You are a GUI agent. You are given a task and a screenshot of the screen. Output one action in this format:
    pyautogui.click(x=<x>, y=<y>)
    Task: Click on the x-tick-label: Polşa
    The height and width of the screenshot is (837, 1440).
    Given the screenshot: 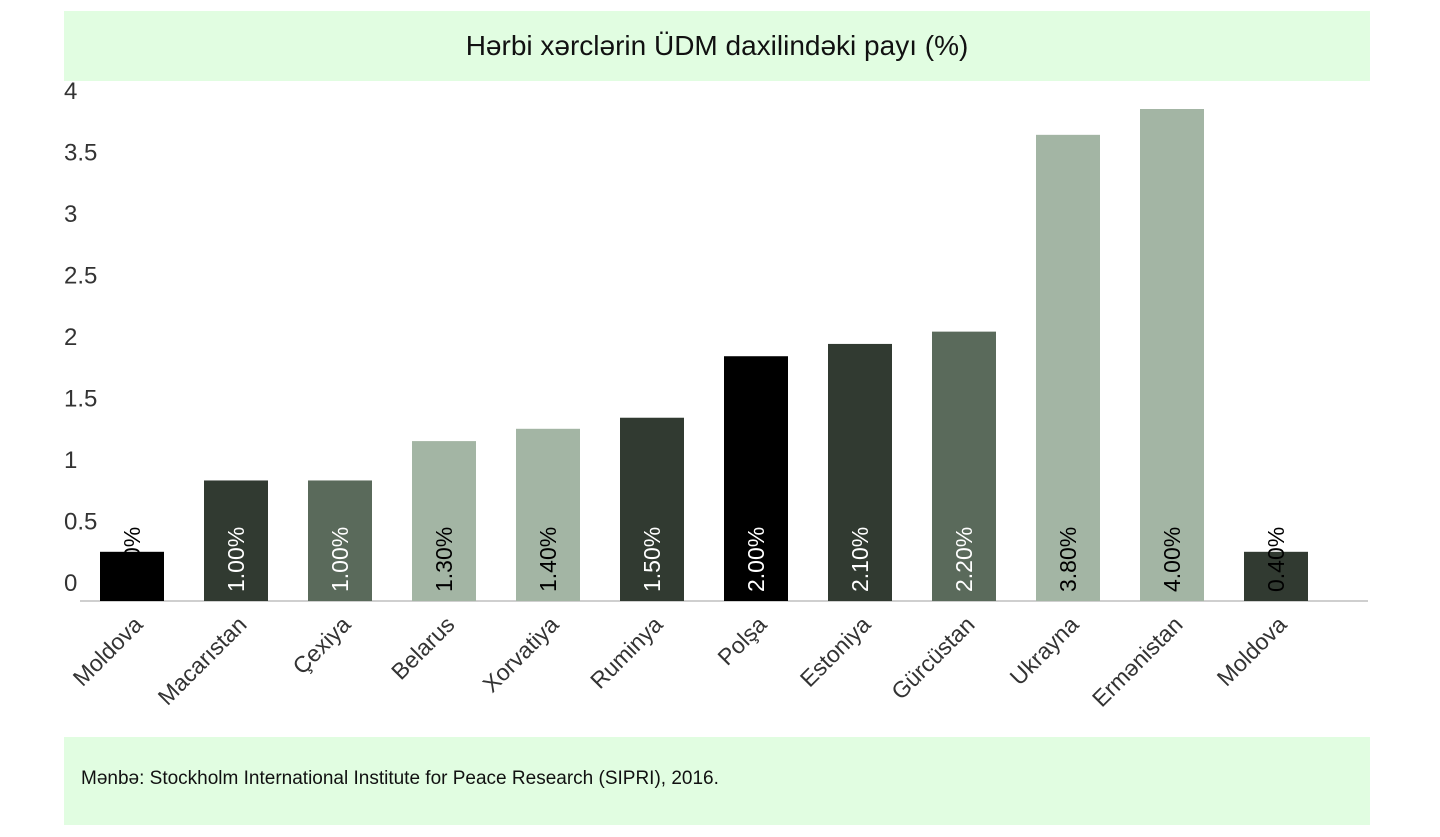 What is the action you would take?
    pyautogui.click(x=741, y=640)
    